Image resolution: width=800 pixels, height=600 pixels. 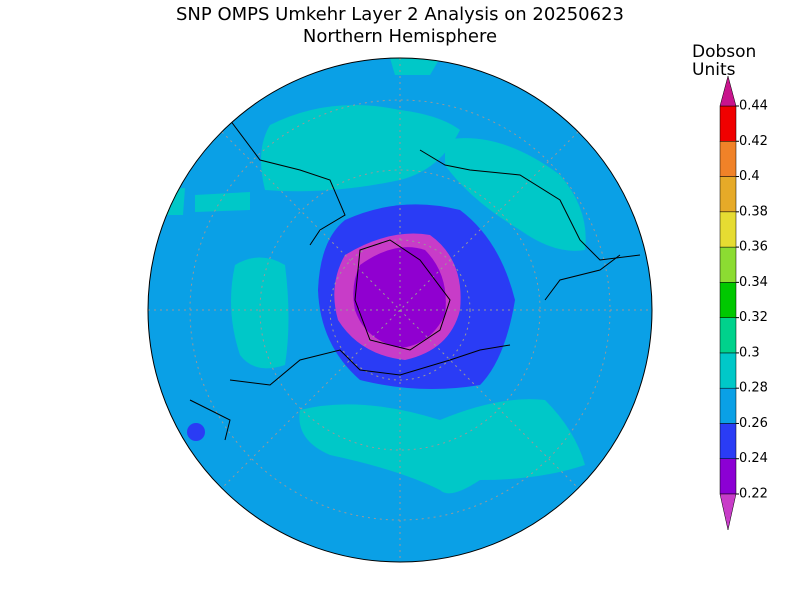 I want to click on colorbar-under, so click(x=728, y=512).